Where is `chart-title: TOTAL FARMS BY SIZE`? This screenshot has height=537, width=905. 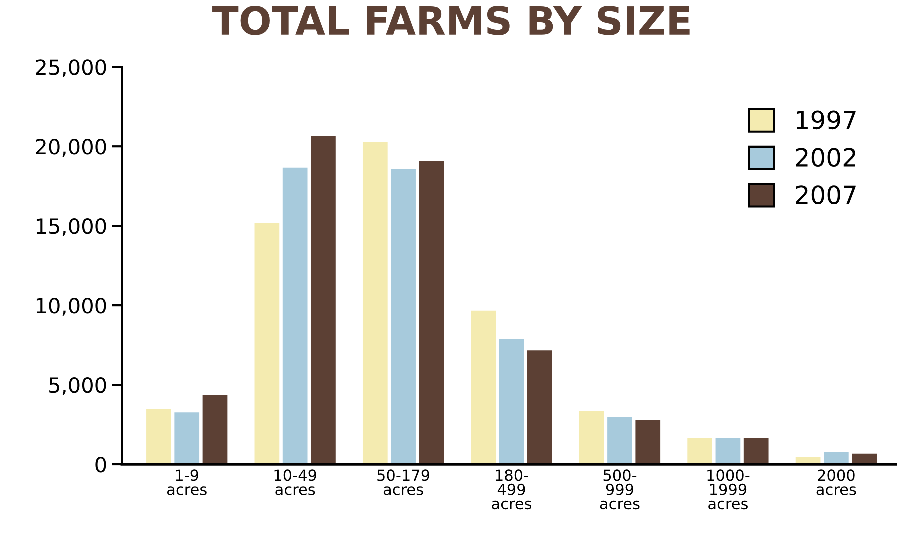 chart-title: TOTAL FARMS BY SIZE is located at coordinates (451, 21).